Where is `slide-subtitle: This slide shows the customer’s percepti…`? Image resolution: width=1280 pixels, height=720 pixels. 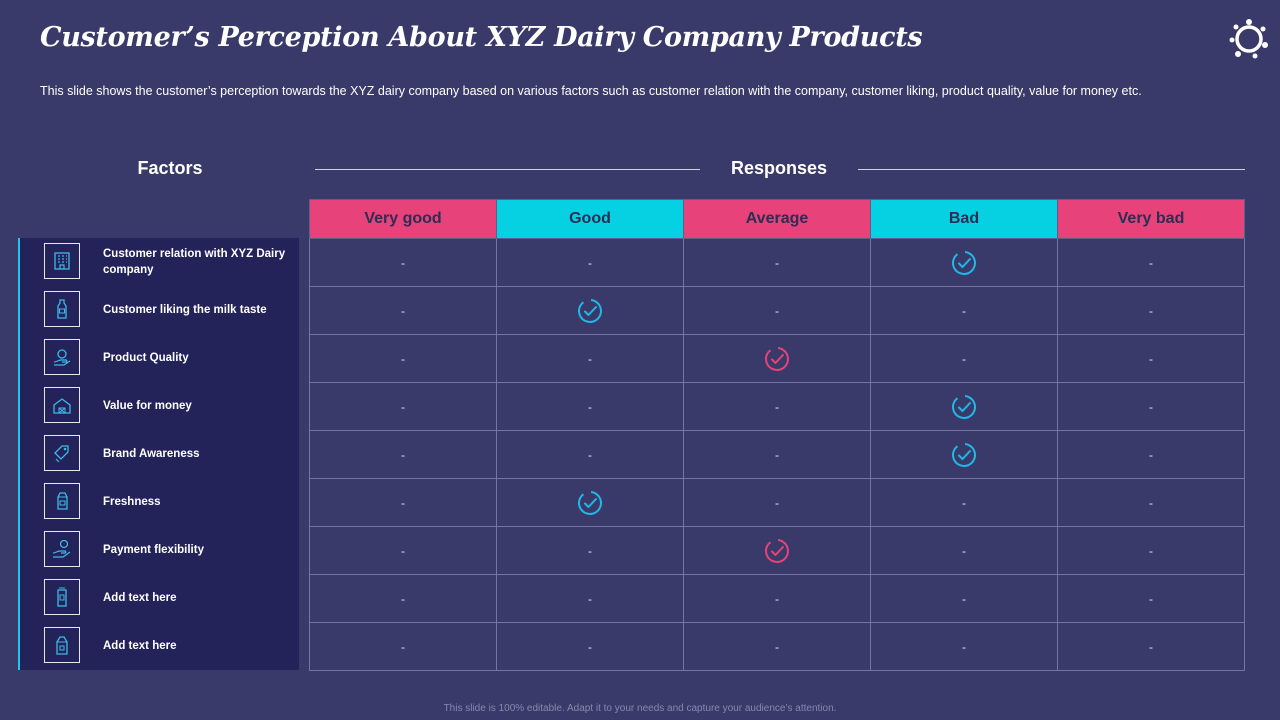
slide-subtitle: This slide shows the customer’s percepti… is located at coordinates (591, 91).